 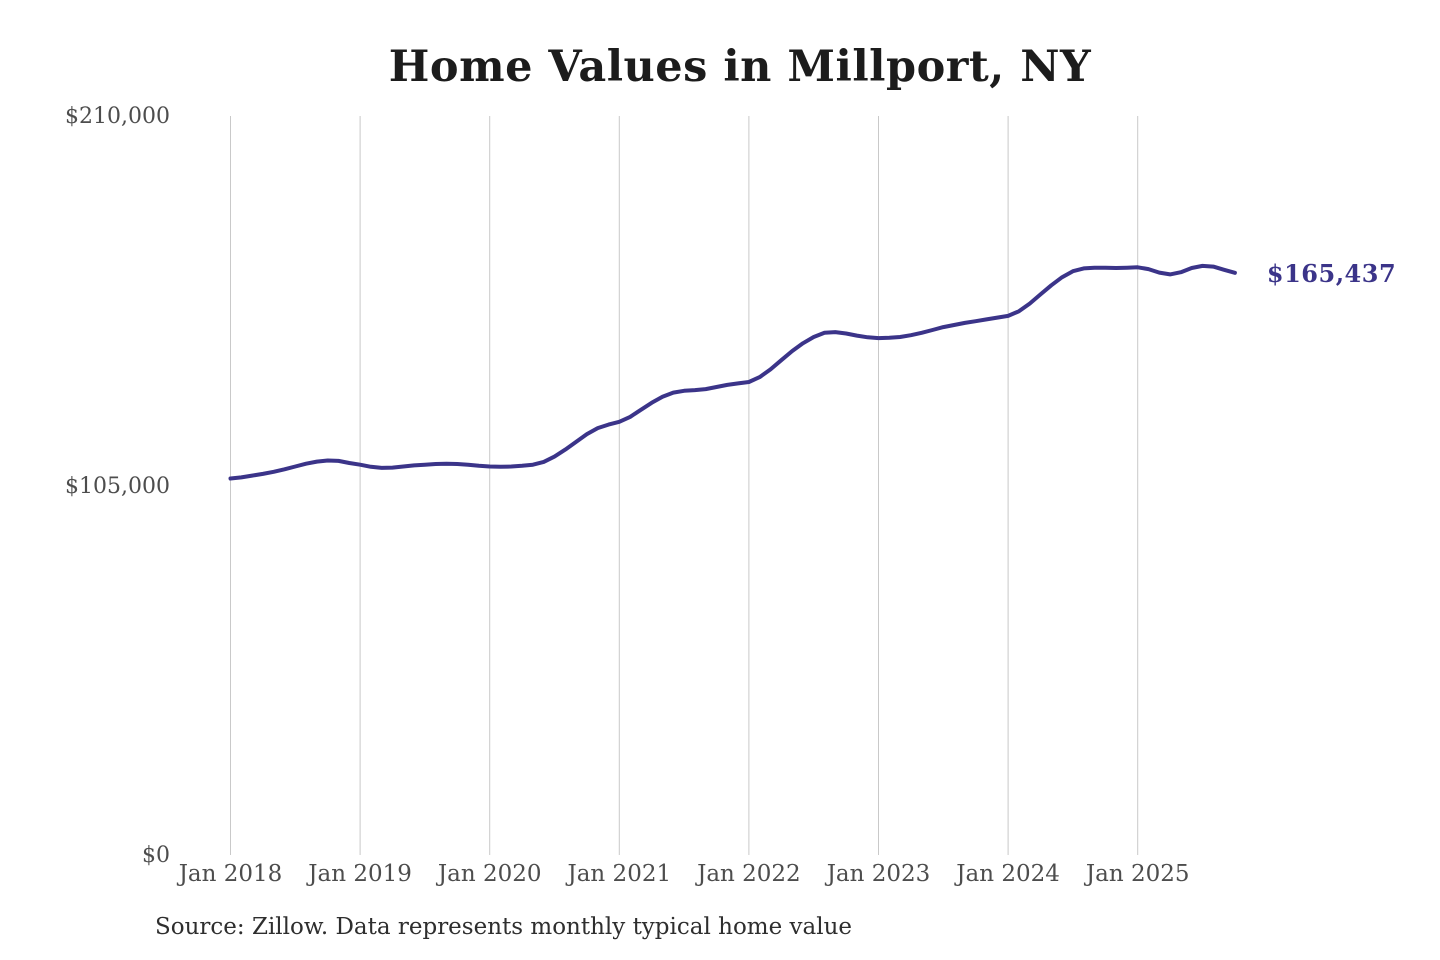 What do you see at coordinates (360, 874) in the screenshot?
I see `x-axis-label-jan-2019: Jan 2019` at bounding box center [360, 874].